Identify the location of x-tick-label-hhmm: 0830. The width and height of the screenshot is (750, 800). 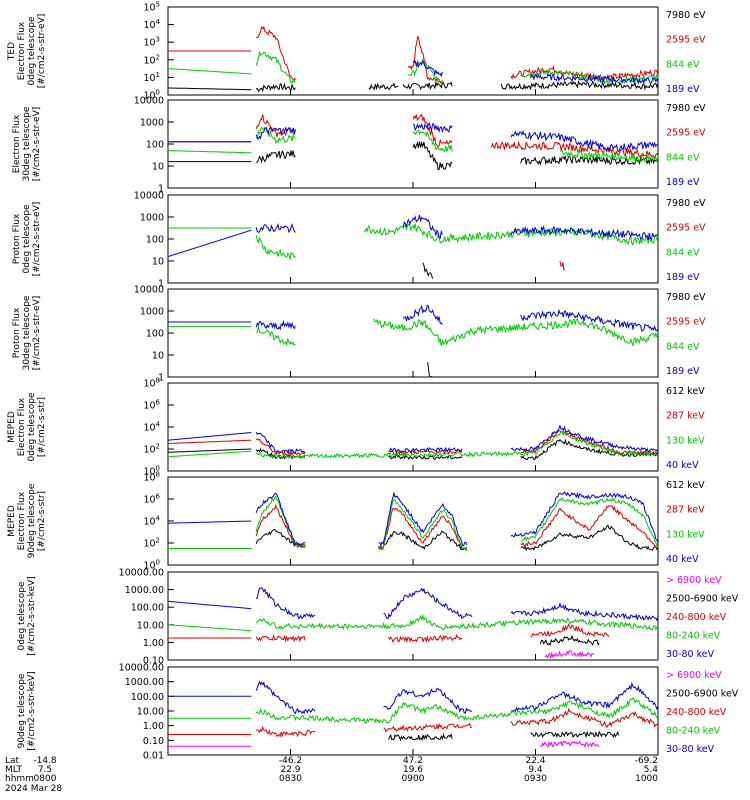
(290, 779).